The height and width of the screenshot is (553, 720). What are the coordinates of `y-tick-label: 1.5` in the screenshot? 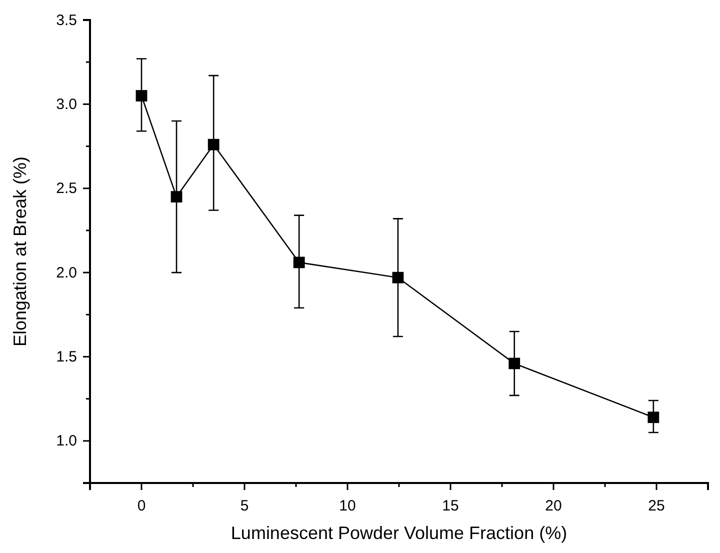 It's located at (66, 357).